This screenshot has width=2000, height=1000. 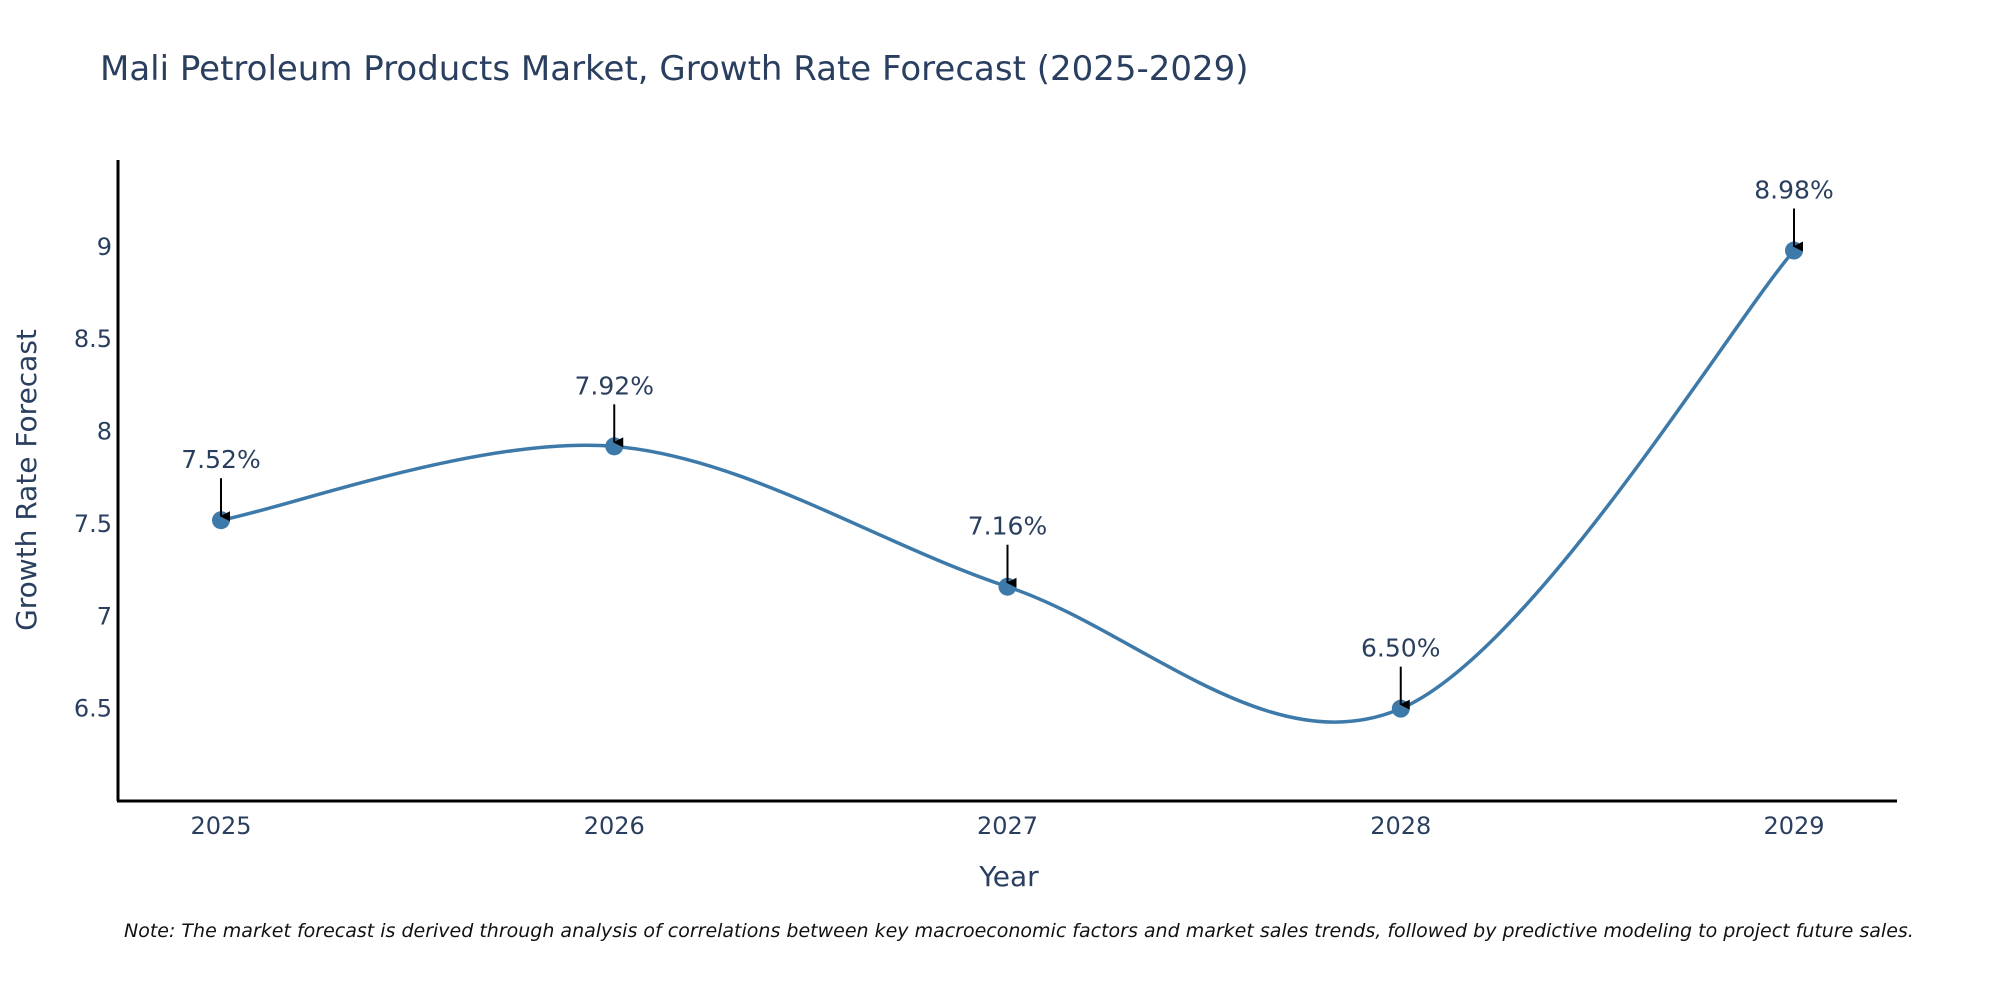 What do you see at coordinates (220, 826) in the screenshot?
I see `x-tick-label: 2025` at bounding box center [220, 826].